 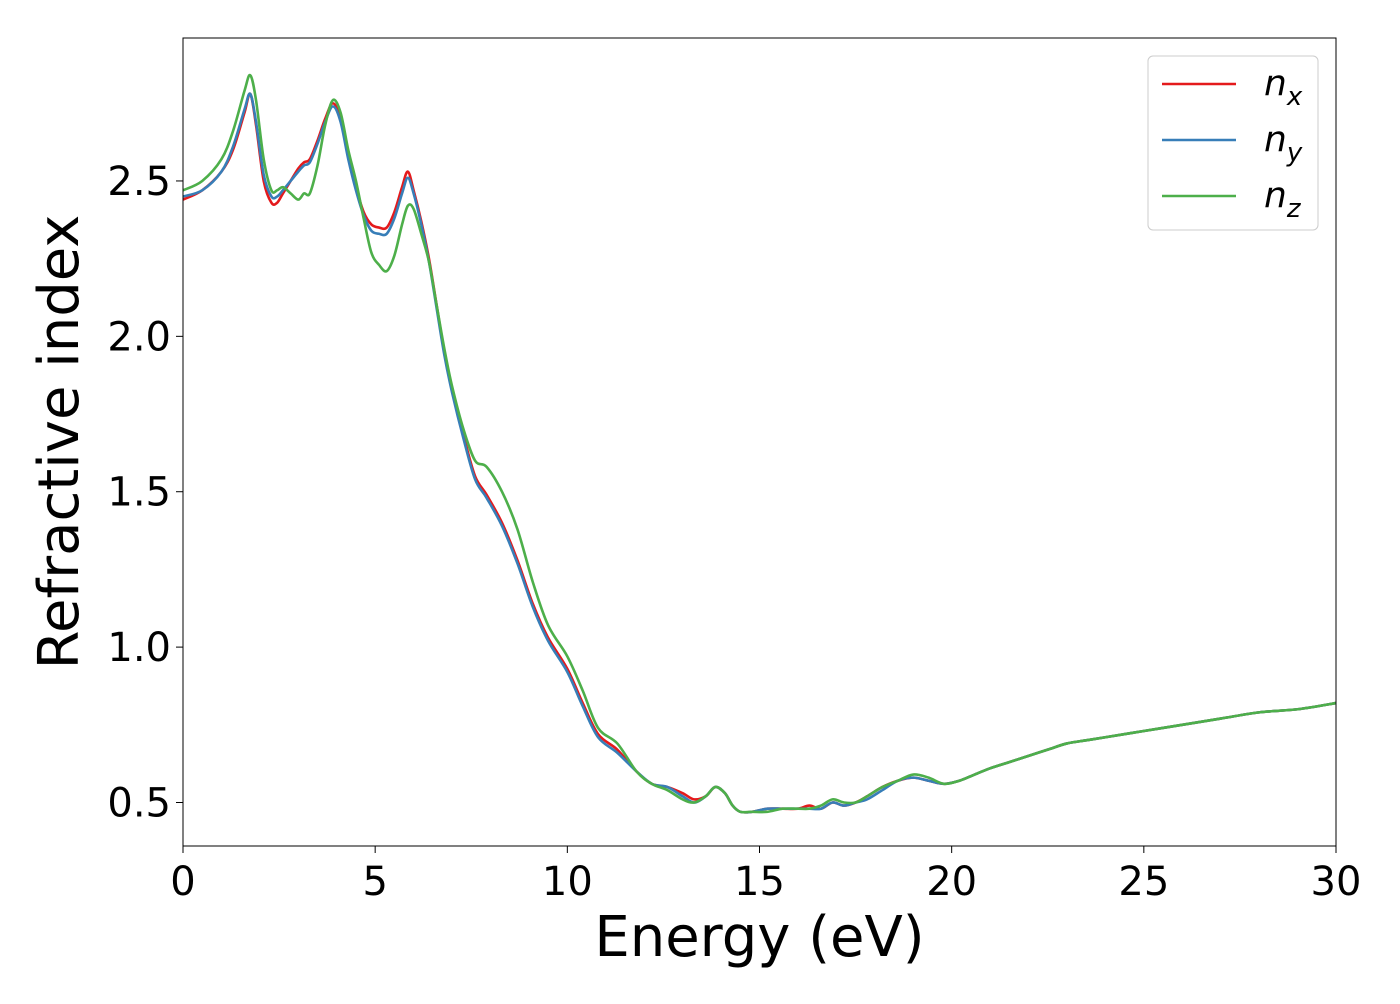 What do you see at coordinates (139, 182) in the screenshot?
I see `y-tick-label: 2.5` at bounding box center [139, 182].